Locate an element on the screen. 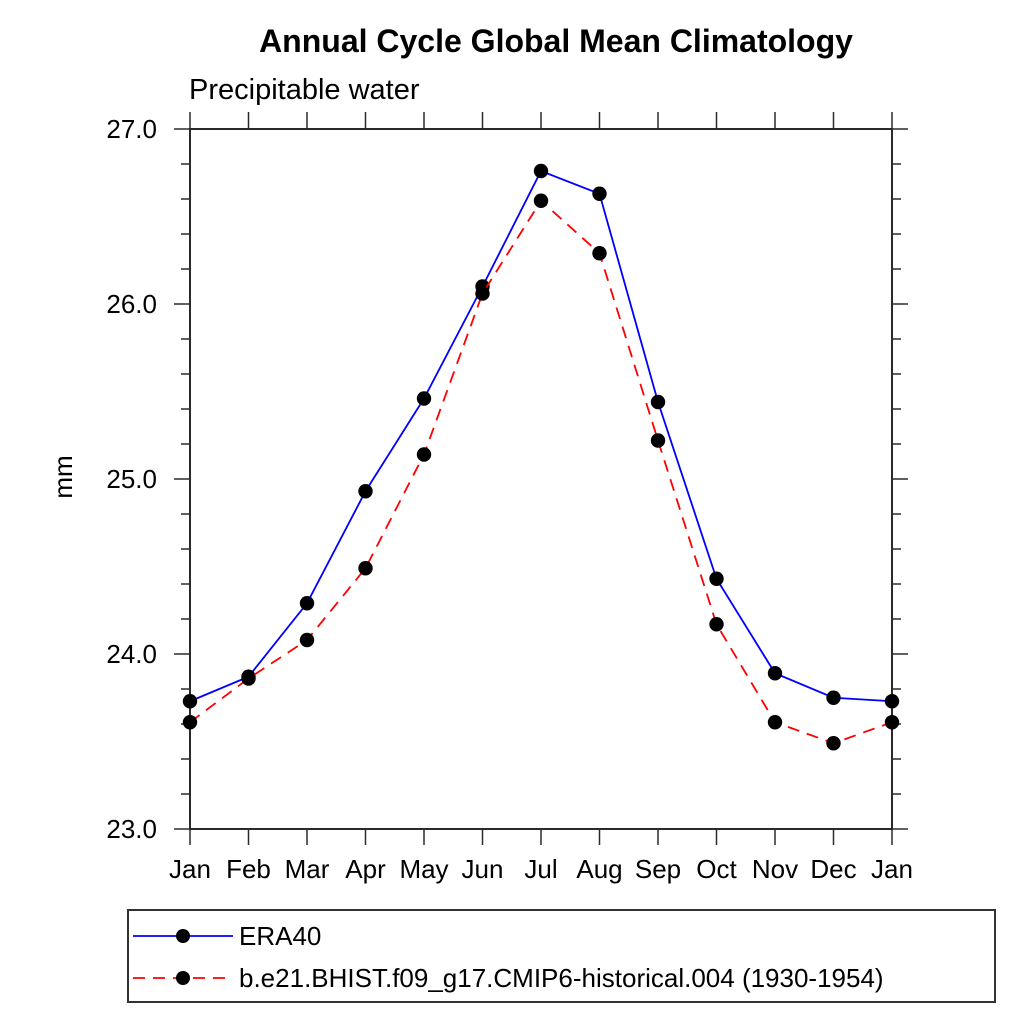  x-tick-label: Feb is located at coordinates (248, 869).